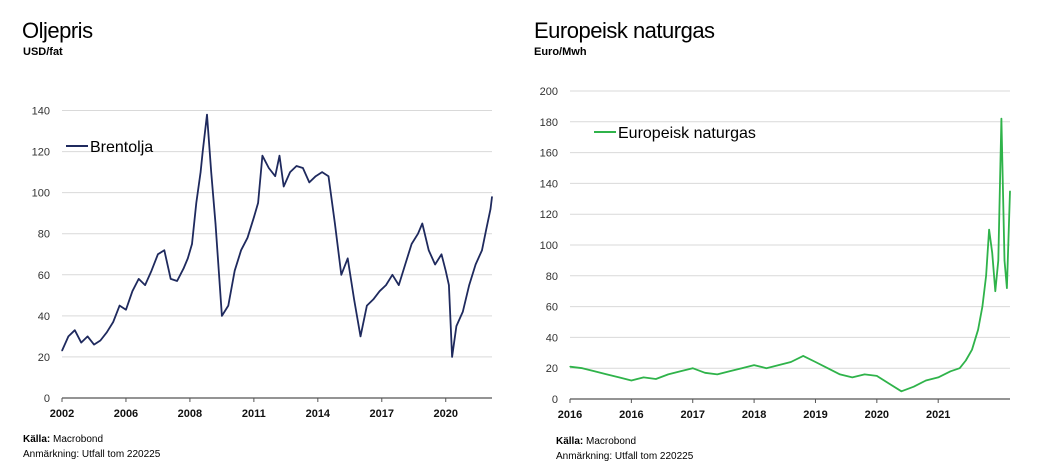 The image size is (1056, 476). I want to click on x-tick-label: 2017, so click(692, 415).